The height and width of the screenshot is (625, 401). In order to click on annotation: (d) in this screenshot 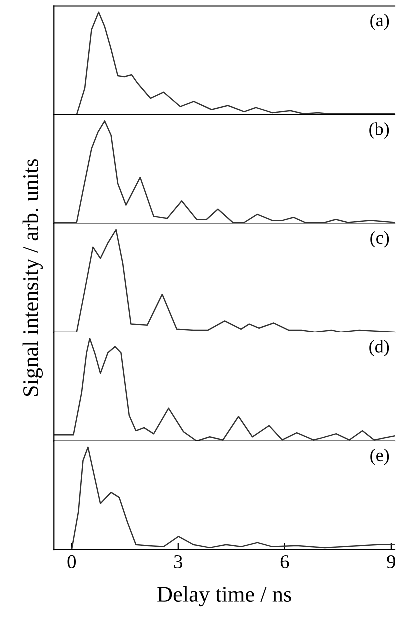, I will do `click(380, 348)`.